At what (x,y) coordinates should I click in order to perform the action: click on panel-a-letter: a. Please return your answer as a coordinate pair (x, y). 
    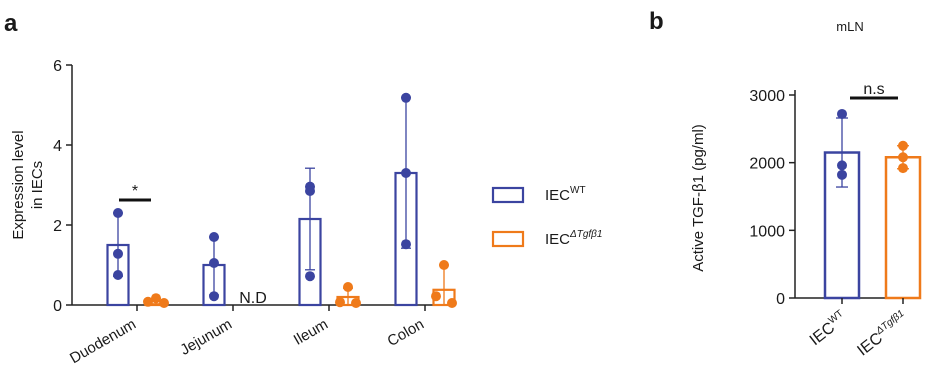
    Looking at the image, I should click on (11, 23).